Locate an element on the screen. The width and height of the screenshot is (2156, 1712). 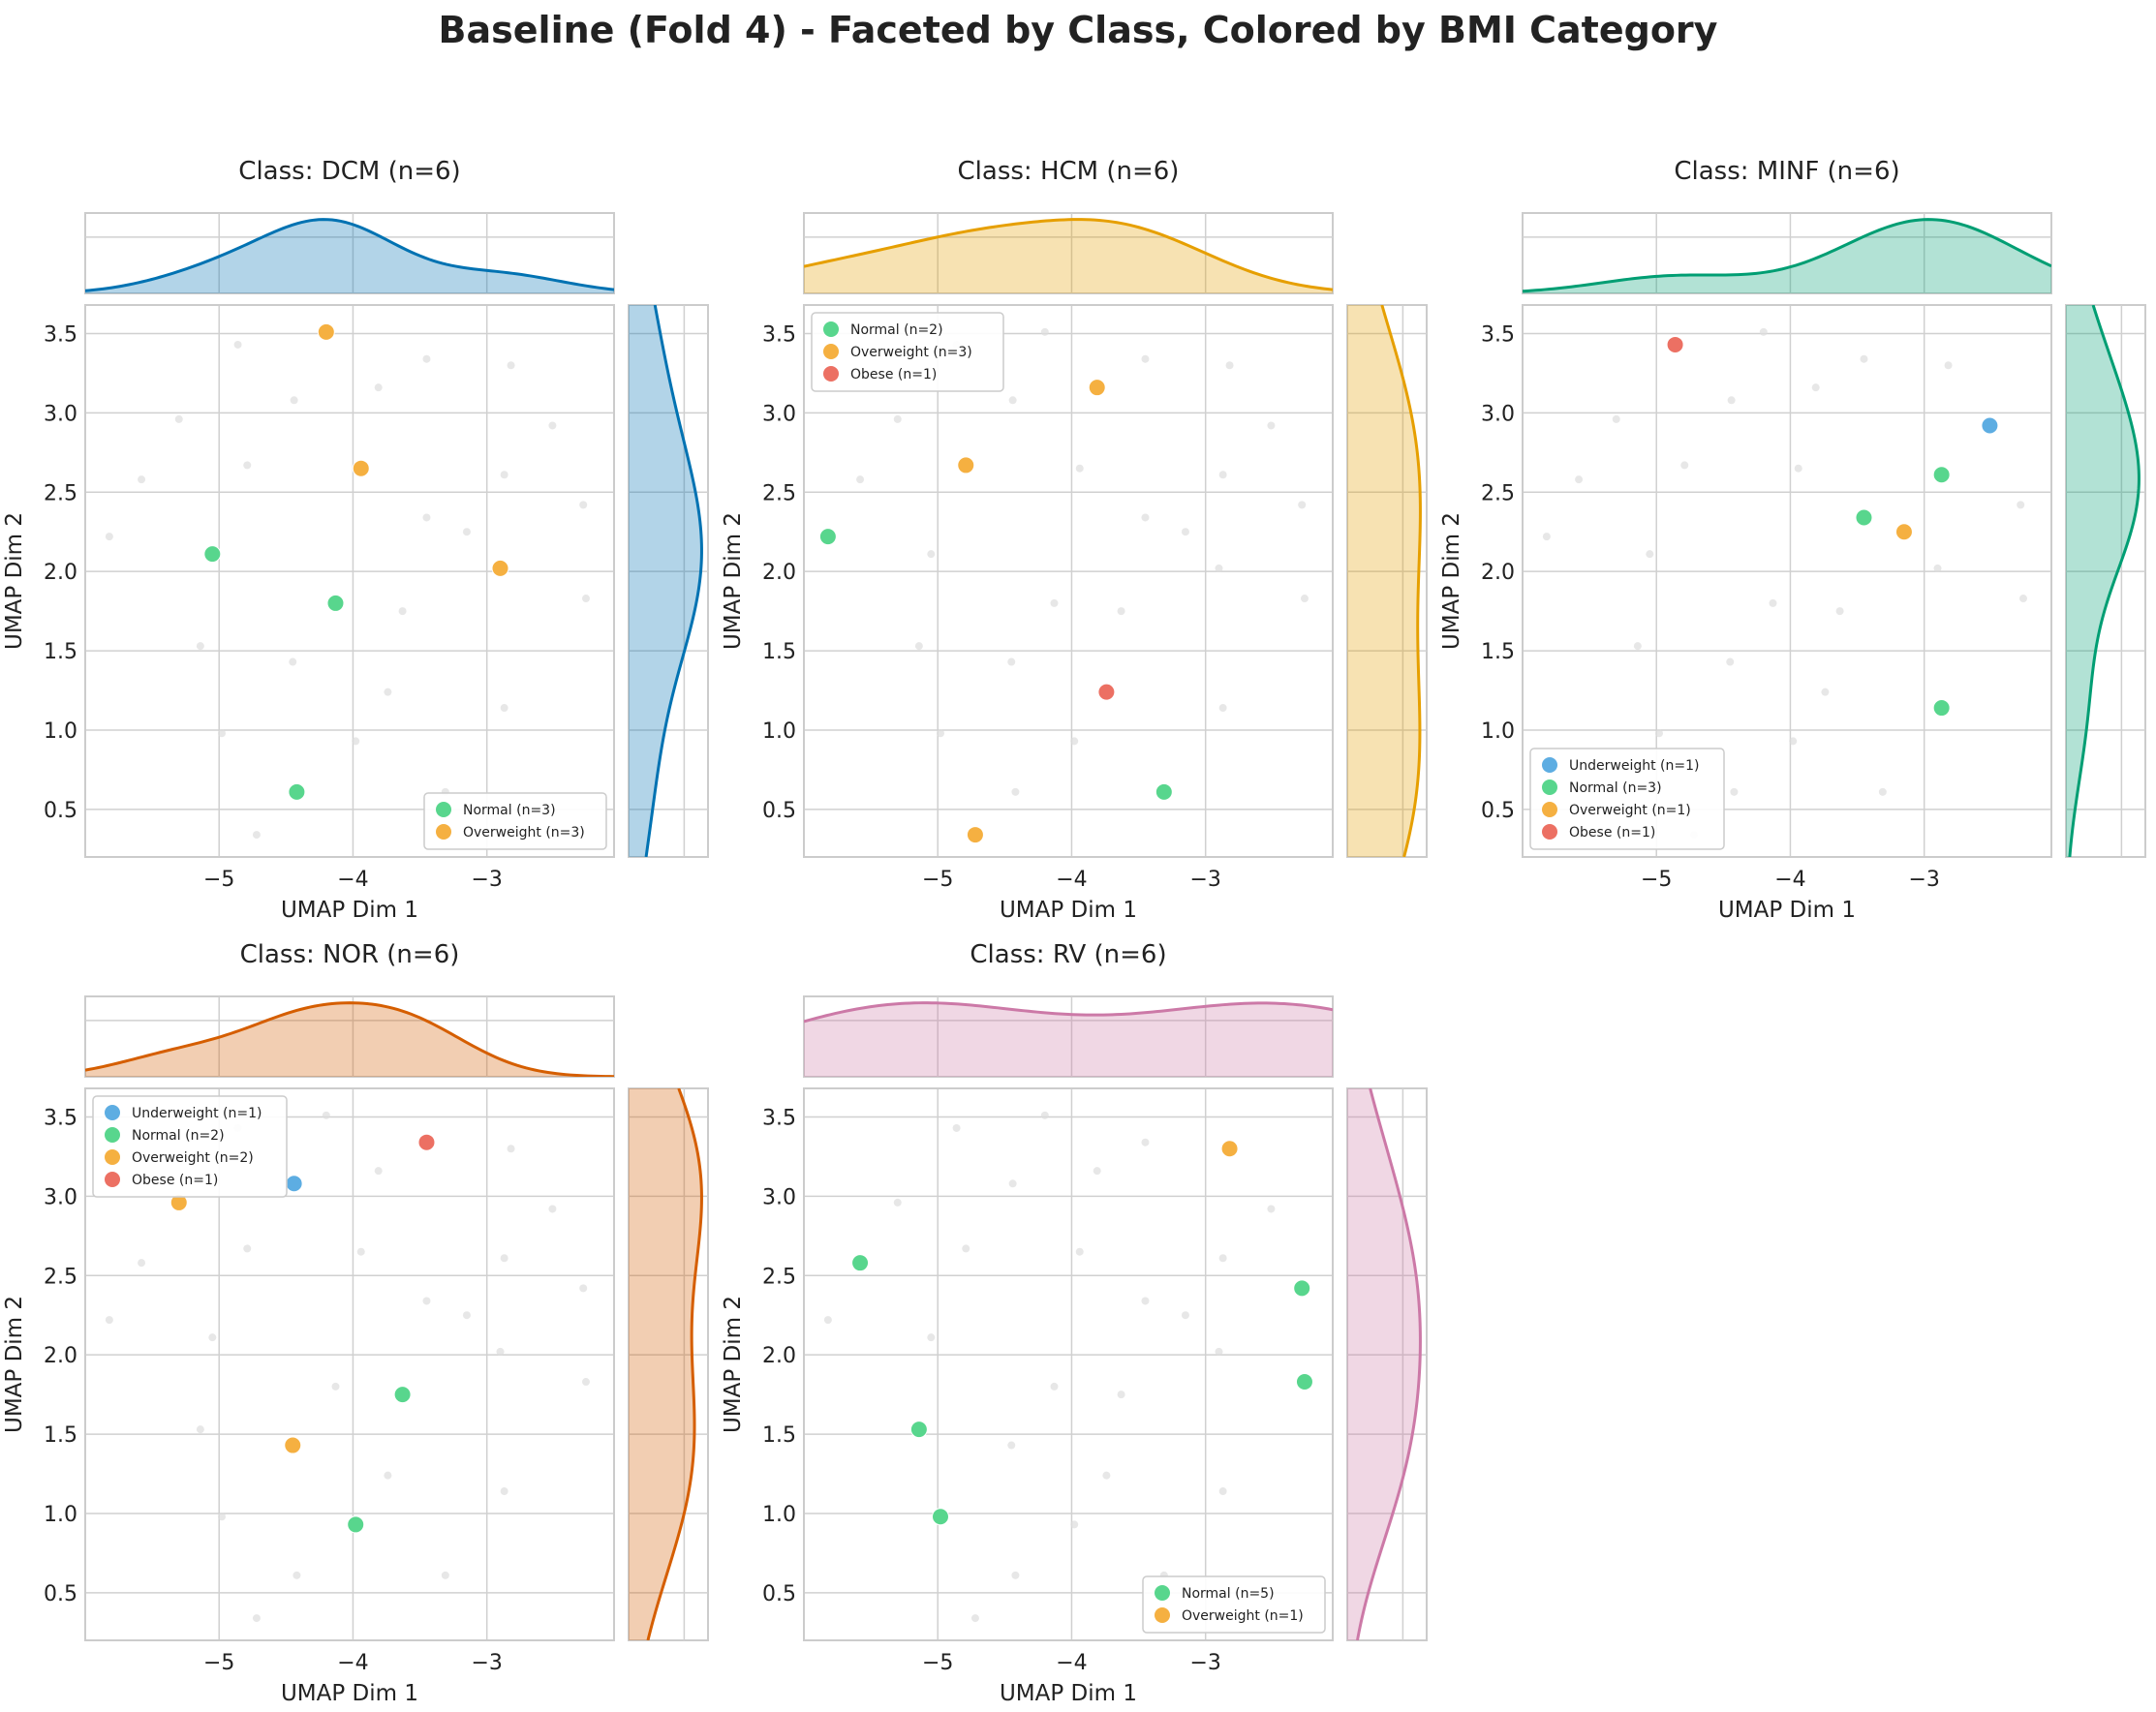
x-tick-label: −4 is located at coordinates (352, 1663).